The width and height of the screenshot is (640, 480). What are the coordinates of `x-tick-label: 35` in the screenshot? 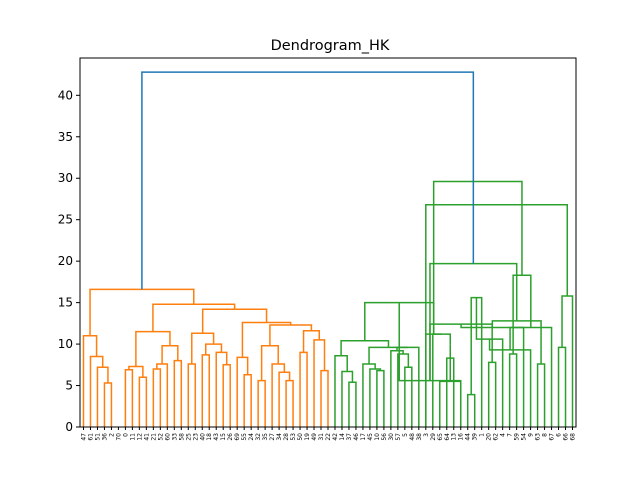 It's located at (265, 437).